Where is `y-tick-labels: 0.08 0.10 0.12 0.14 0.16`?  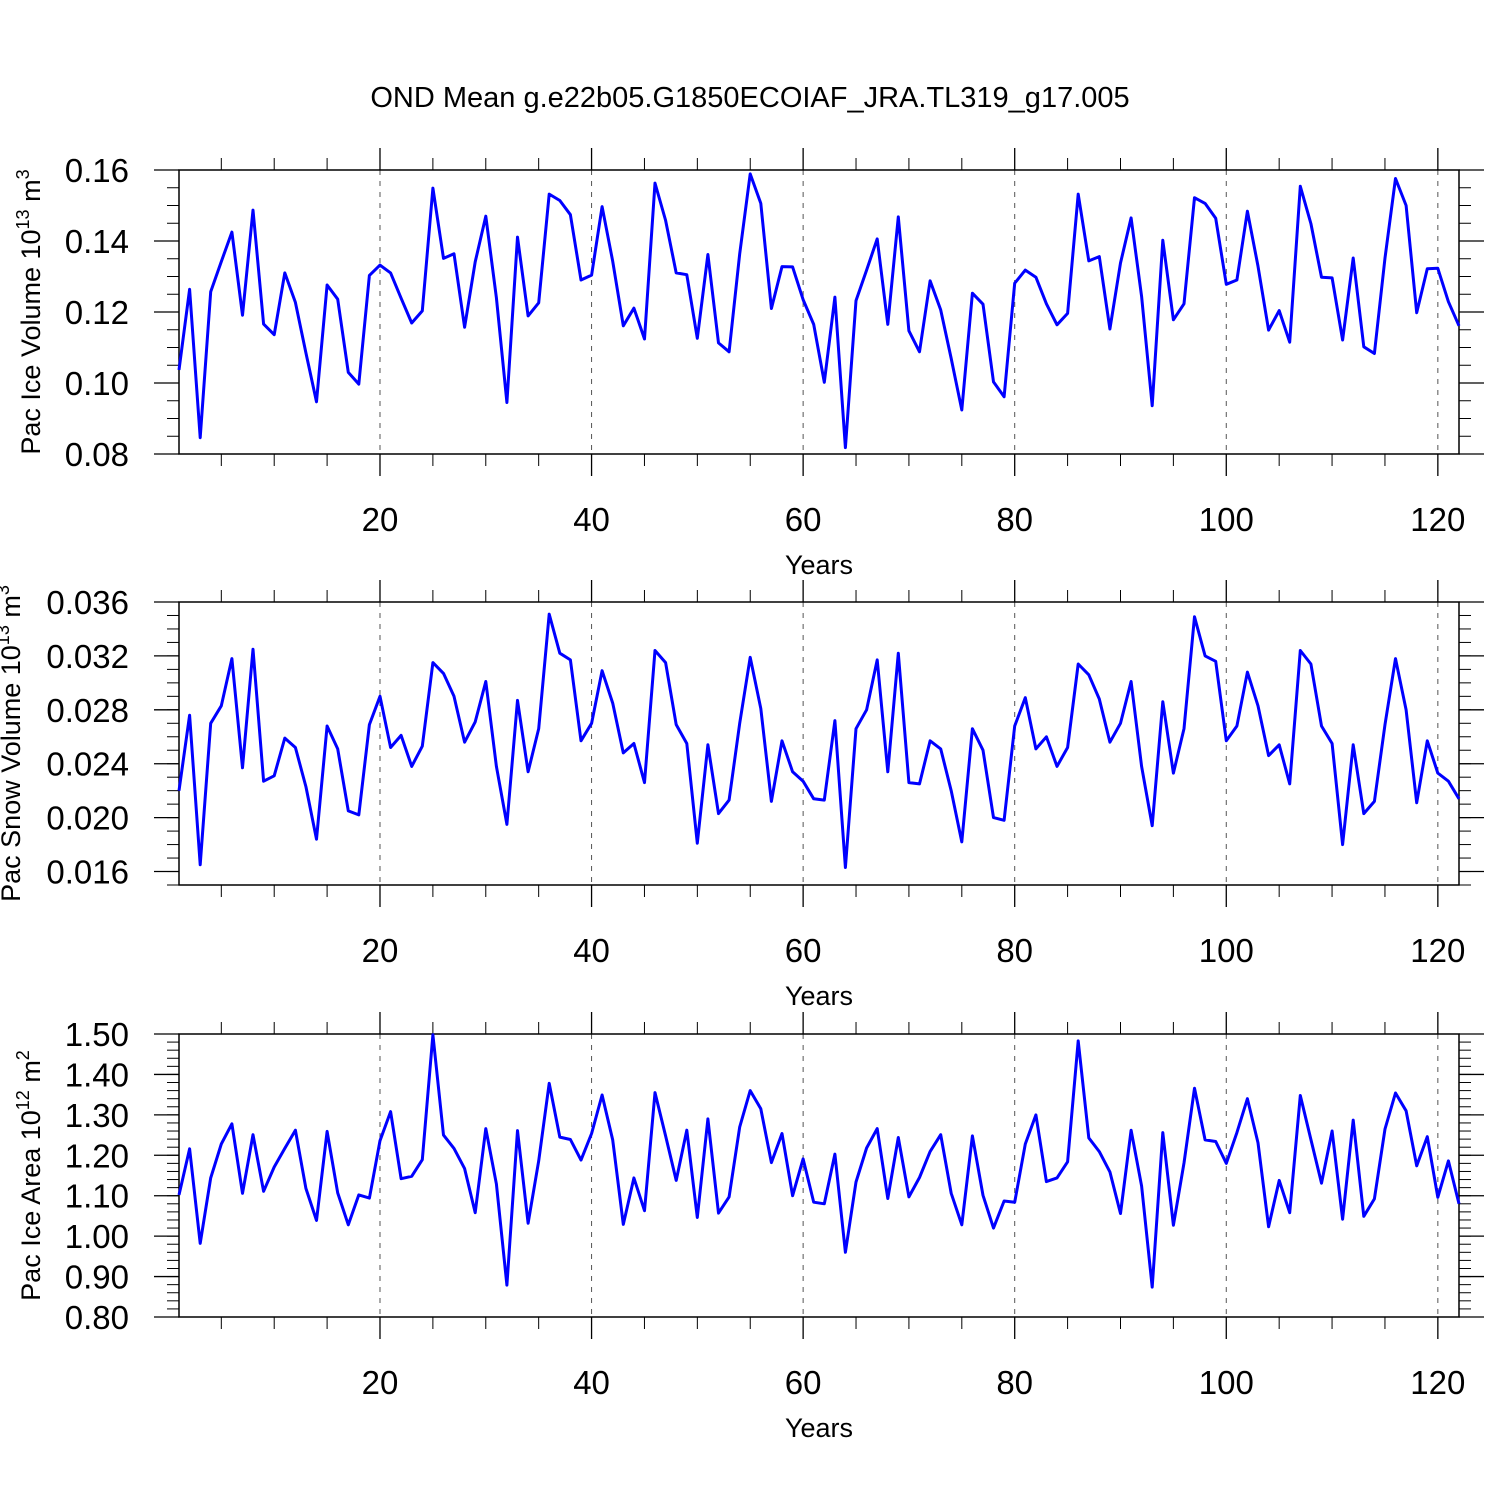
y-tick-labels: 0.08 0.10 0.12 0.14 0.16 is located at coordinates (97, 312).